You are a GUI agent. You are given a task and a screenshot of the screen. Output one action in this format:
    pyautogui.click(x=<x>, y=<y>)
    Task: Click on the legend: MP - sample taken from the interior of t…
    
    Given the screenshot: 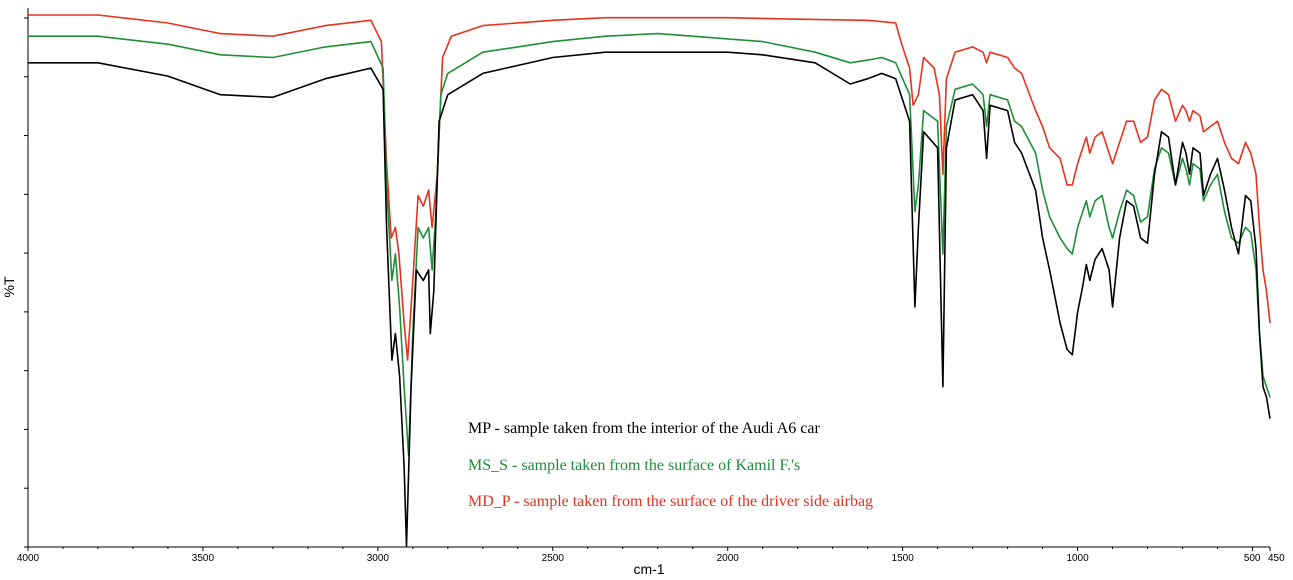 What is the action you would take?
    pyautogui.click(x=670, y=465)
    